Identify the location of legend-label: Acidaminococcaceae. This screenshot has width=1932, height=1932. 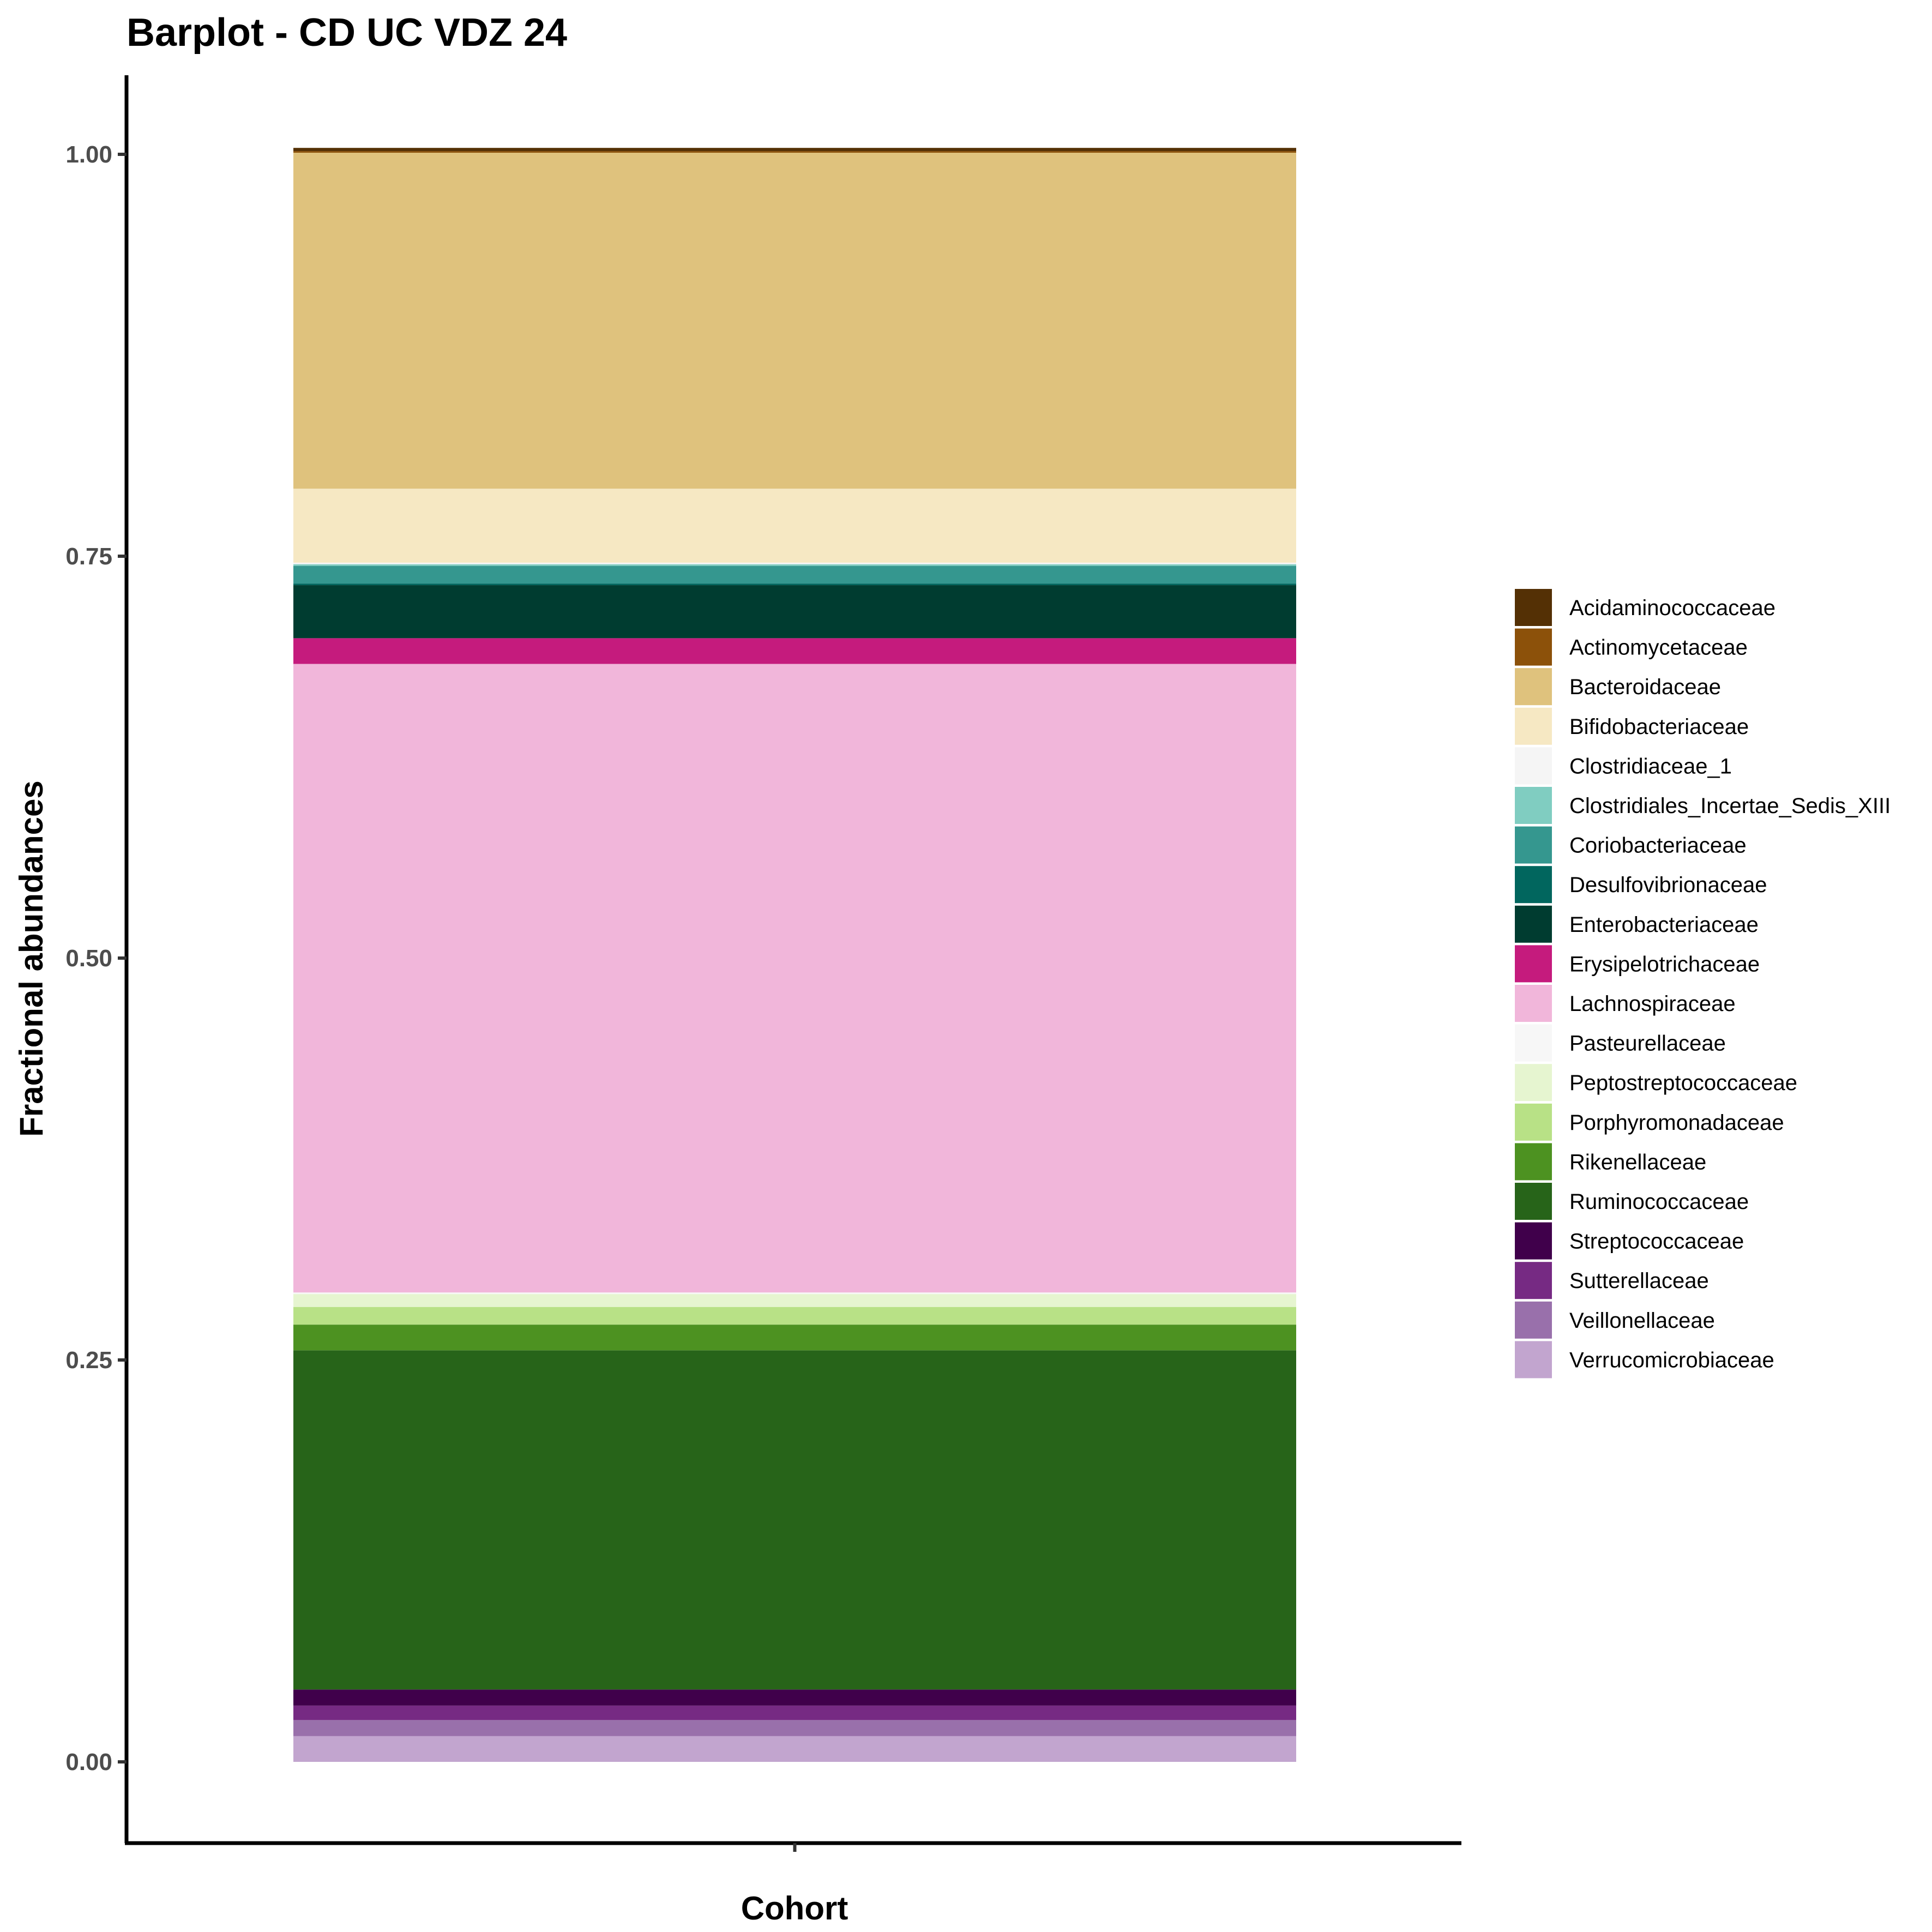
(1672, 608).